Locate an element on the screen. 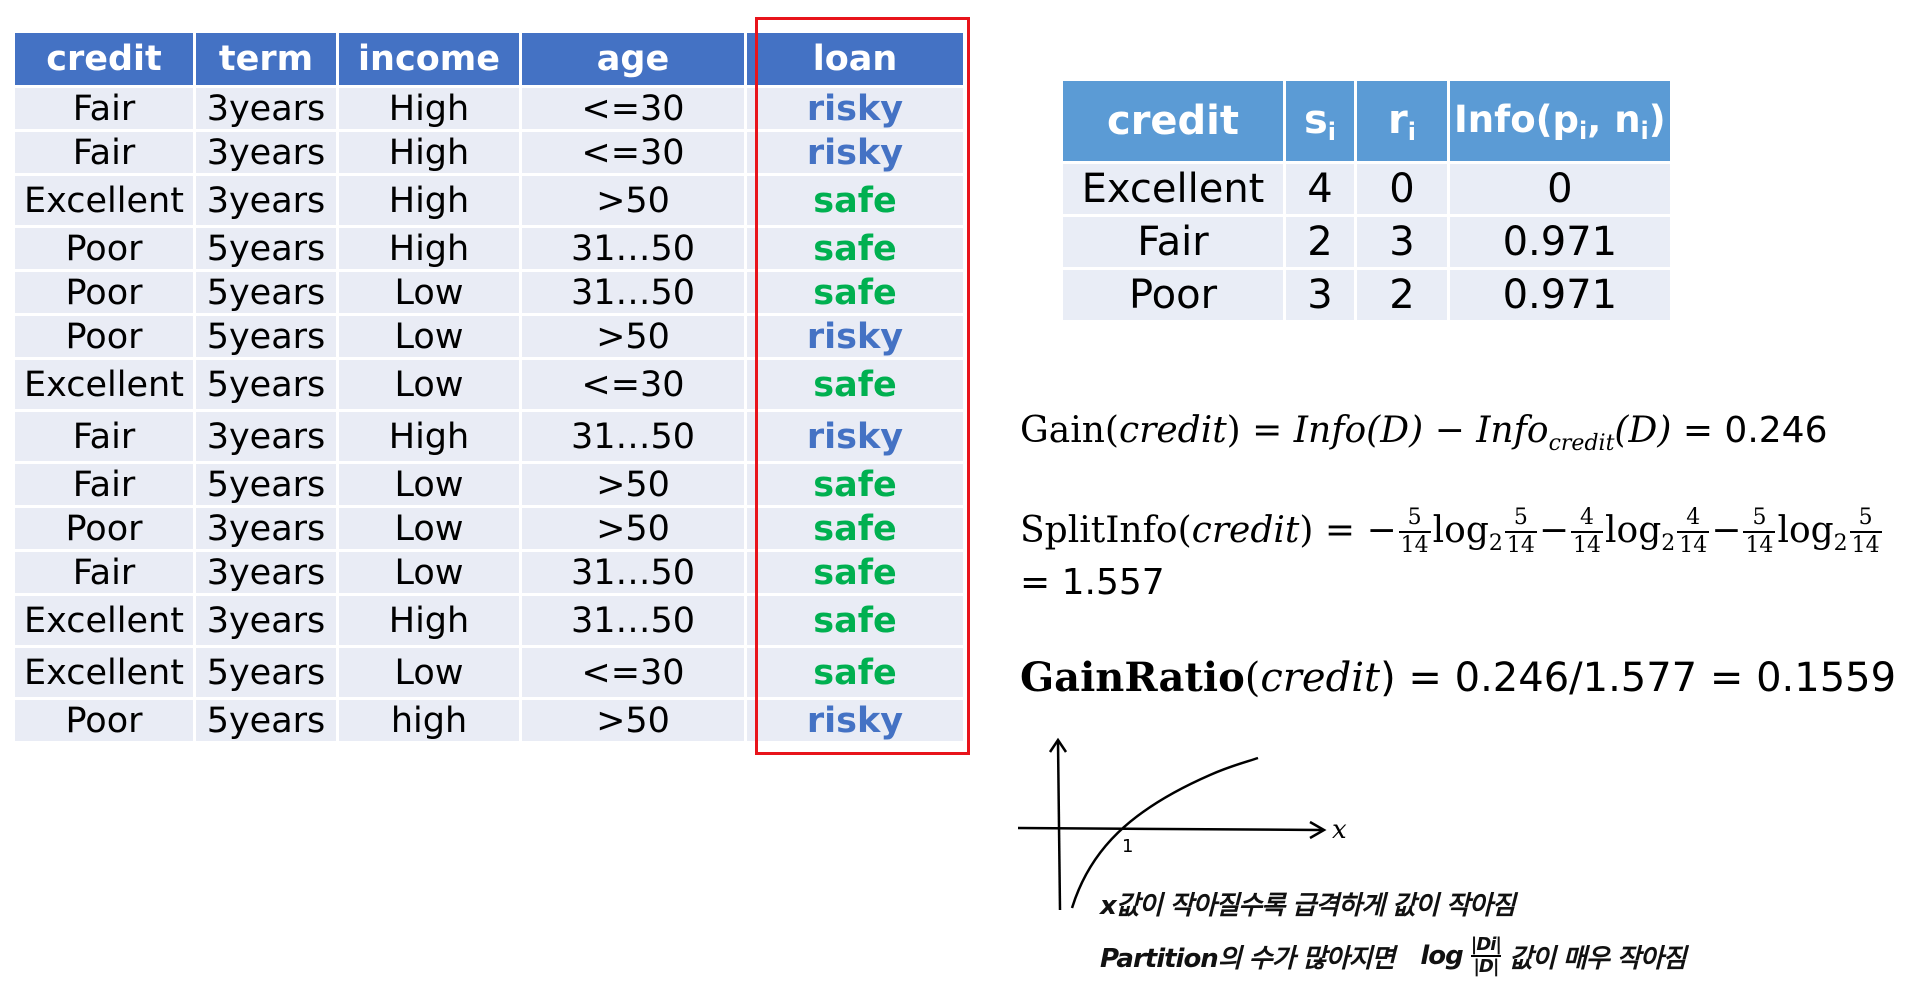  table-row: Poor 3years Low >50 safe is located at coordinates (489, 528).